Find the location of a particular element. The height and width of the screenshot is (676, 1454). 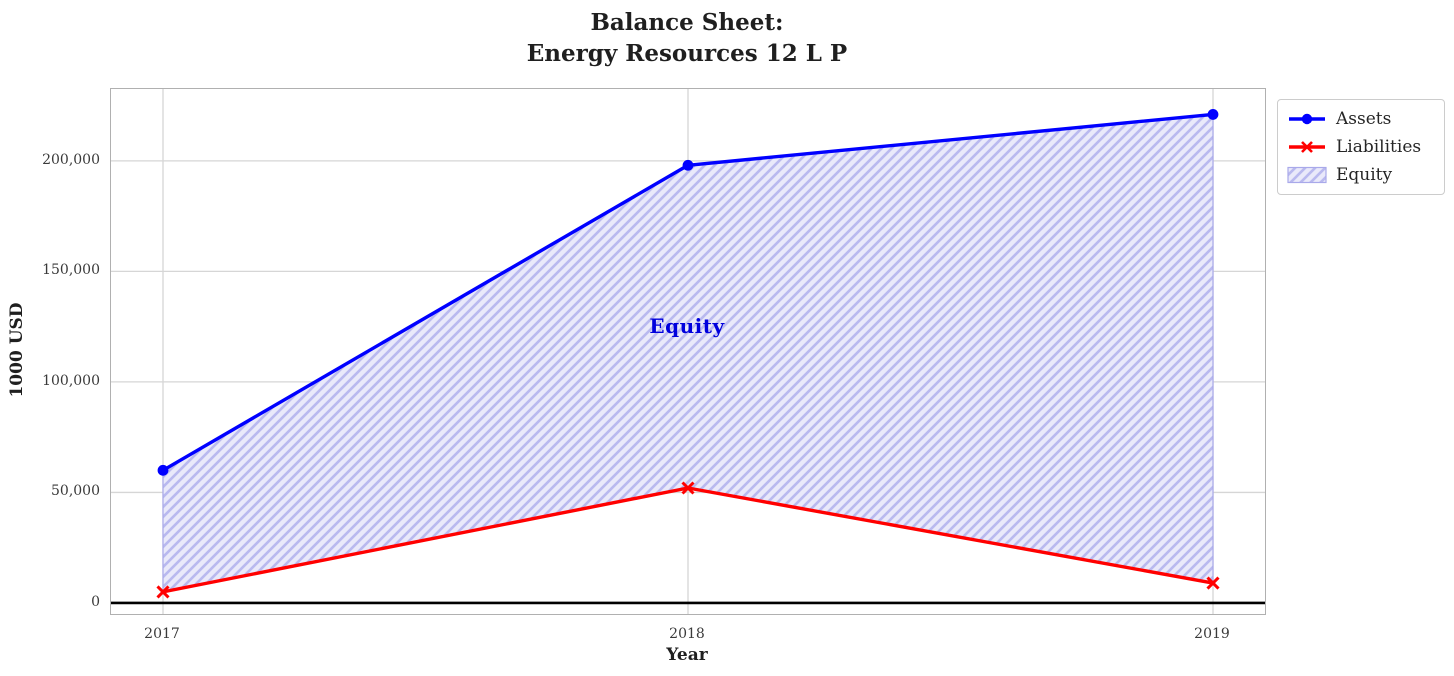

legend-item-liabilities: Liabilities is located at coordinates (1359, 147).